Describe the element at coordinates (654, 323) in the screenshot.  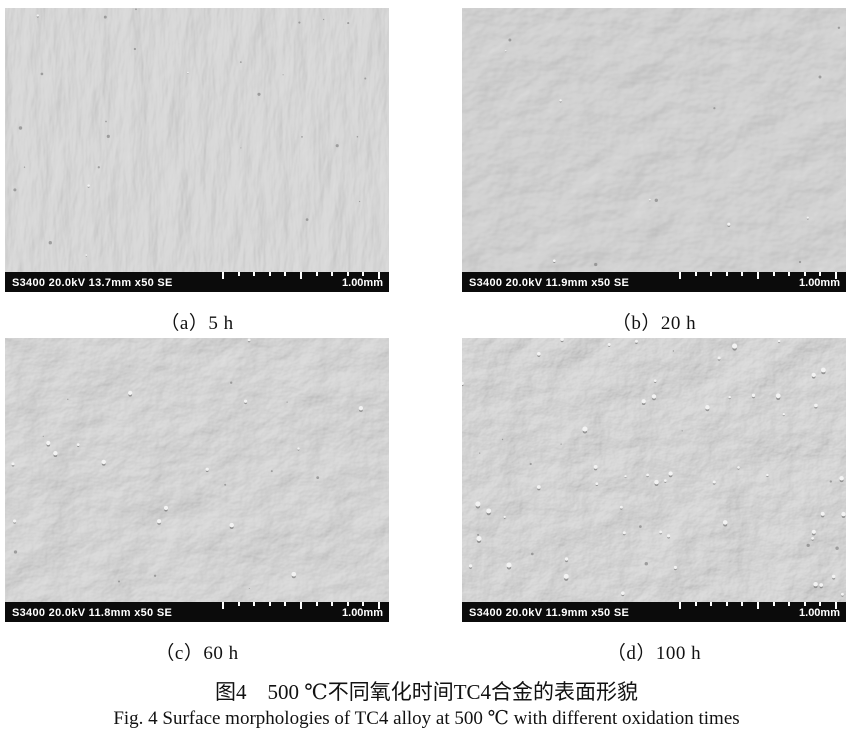
I see `panel-caption-b: （b）20 h` at that location.